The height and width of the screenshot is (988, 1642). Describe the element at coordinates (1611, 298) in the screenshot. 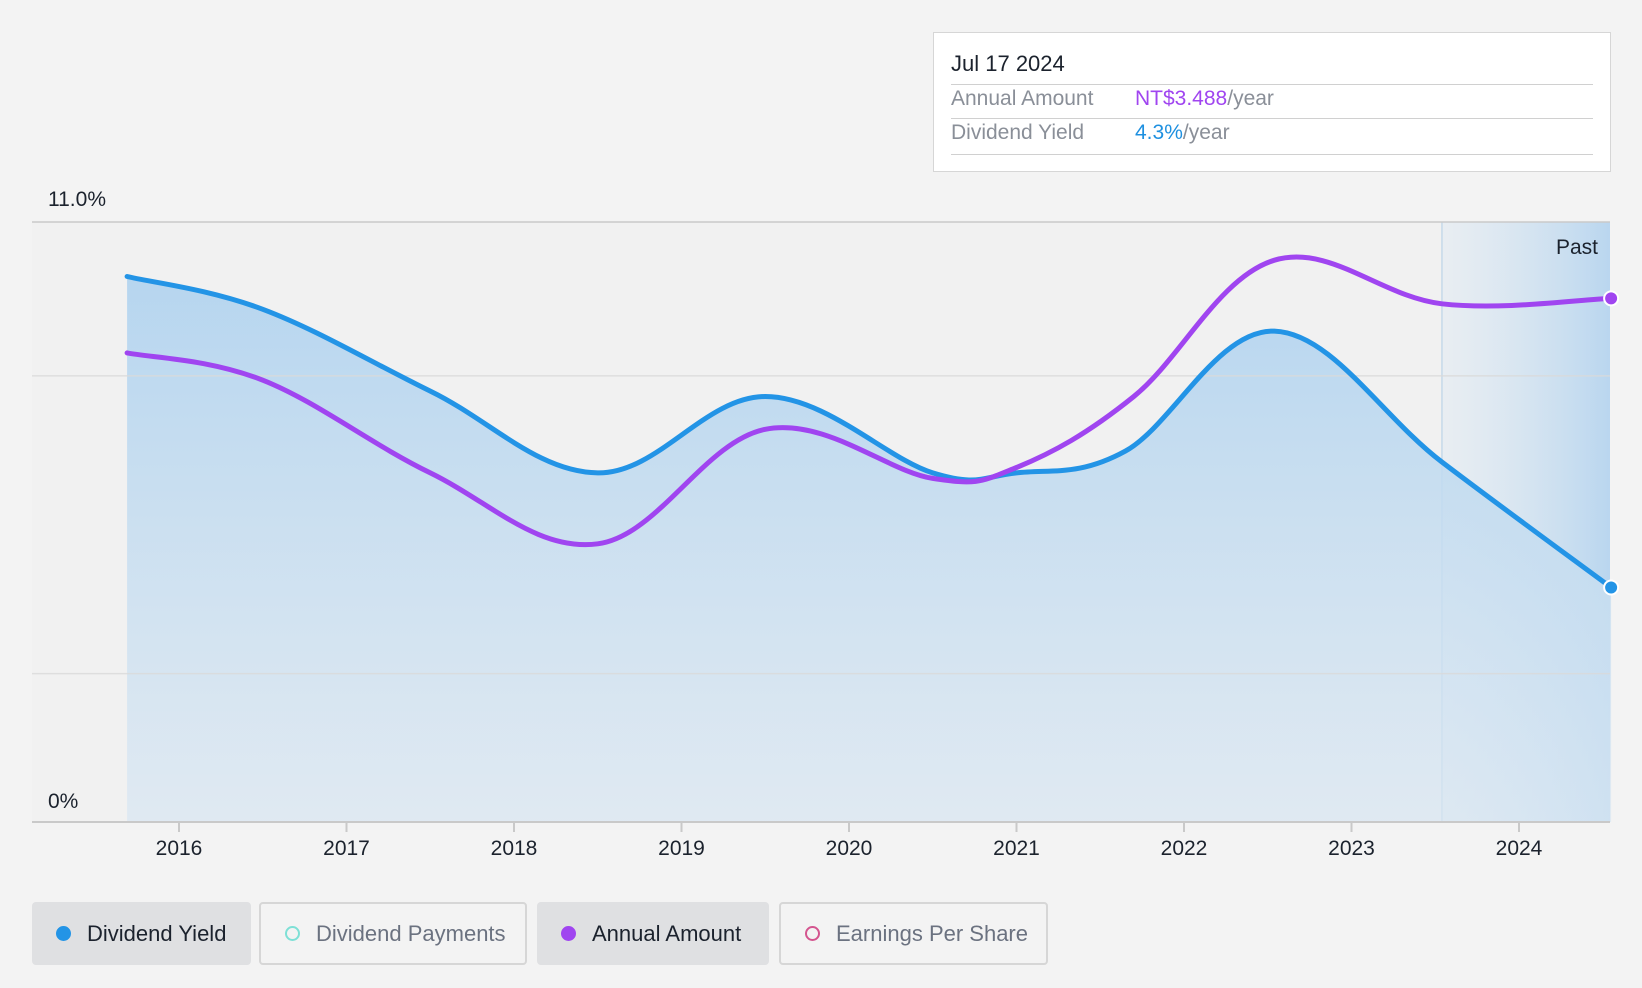

I see `annual-amount-end-marker` at that location.